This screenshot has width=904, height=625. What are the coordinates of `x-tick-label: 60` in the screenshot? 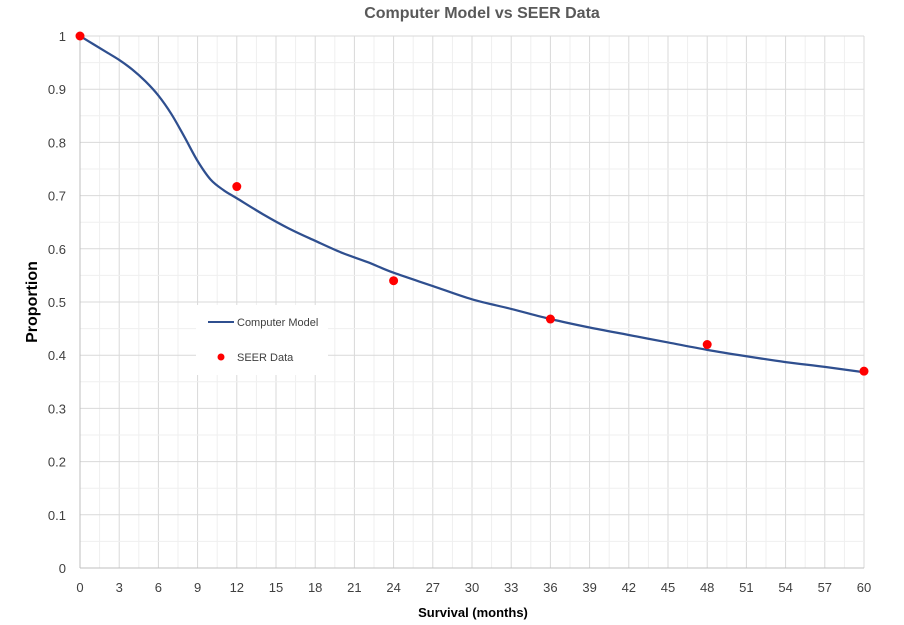 It's located at (864, 587).